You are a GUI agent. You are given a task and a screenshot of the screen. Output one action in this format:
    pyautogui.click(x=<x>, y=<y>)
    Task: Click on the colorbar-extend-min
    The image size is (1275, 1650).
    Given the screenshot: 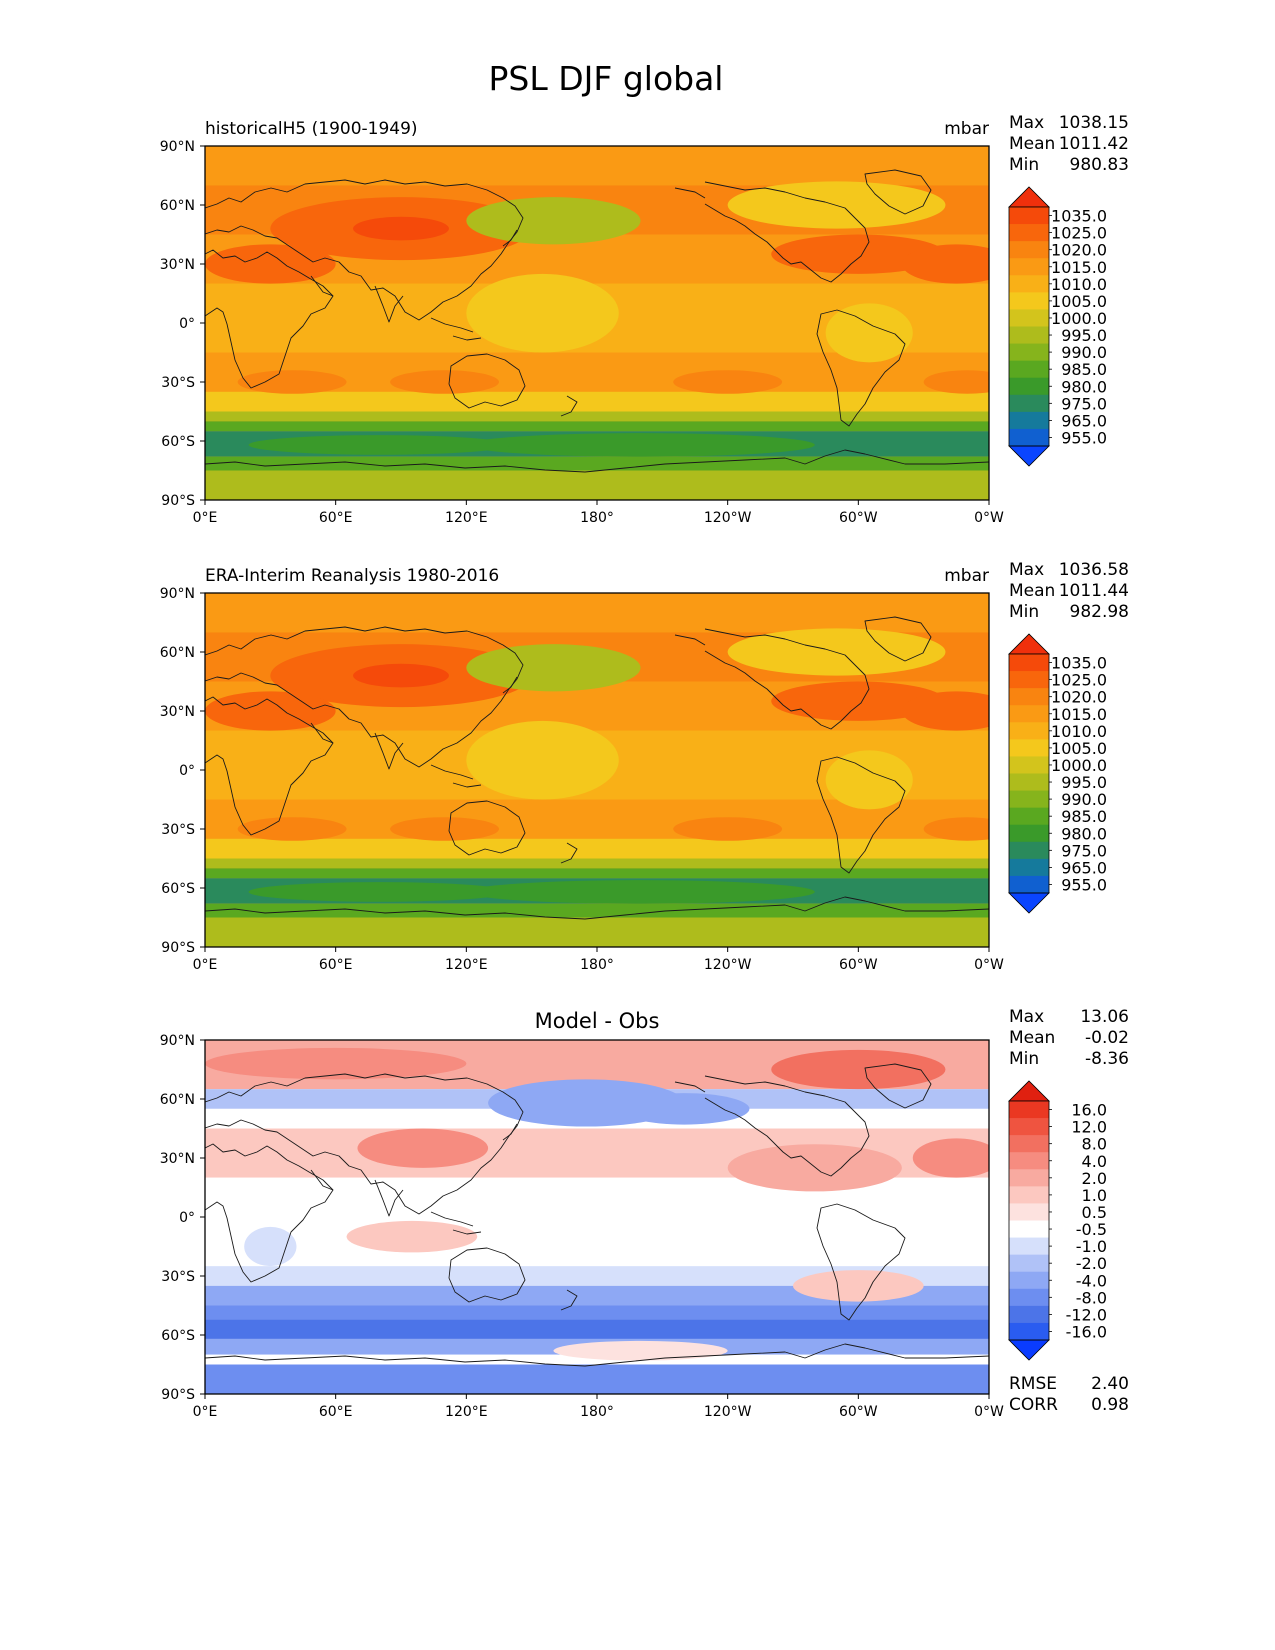 What is the action you would take?
    pyautogui.click(x=1029, y=456)
    